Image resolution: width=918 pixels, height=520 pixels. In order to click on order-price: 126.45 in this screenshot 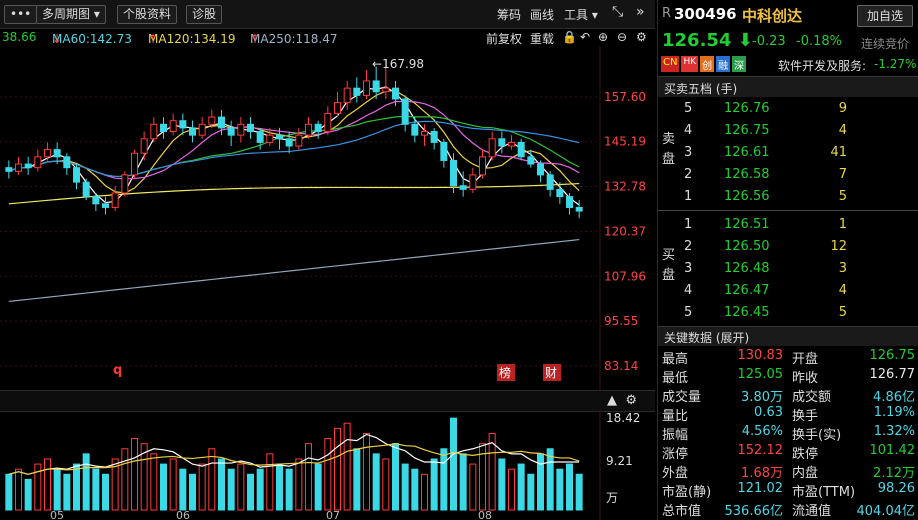, I will do `click(747, 312)`.